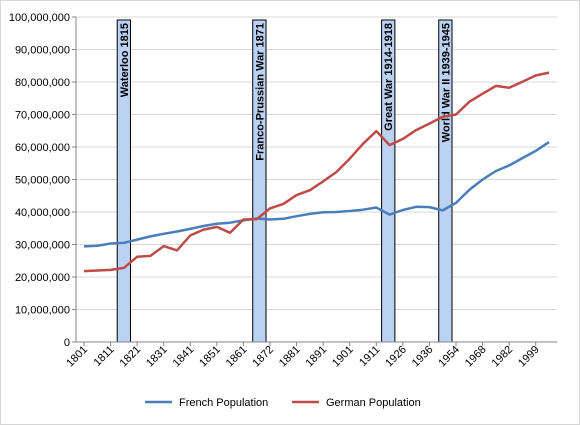  What do you see at coordinates (237, 357) in the screenshot?
I see `x-tick-label: 1861` at bounding box center [237, 357].